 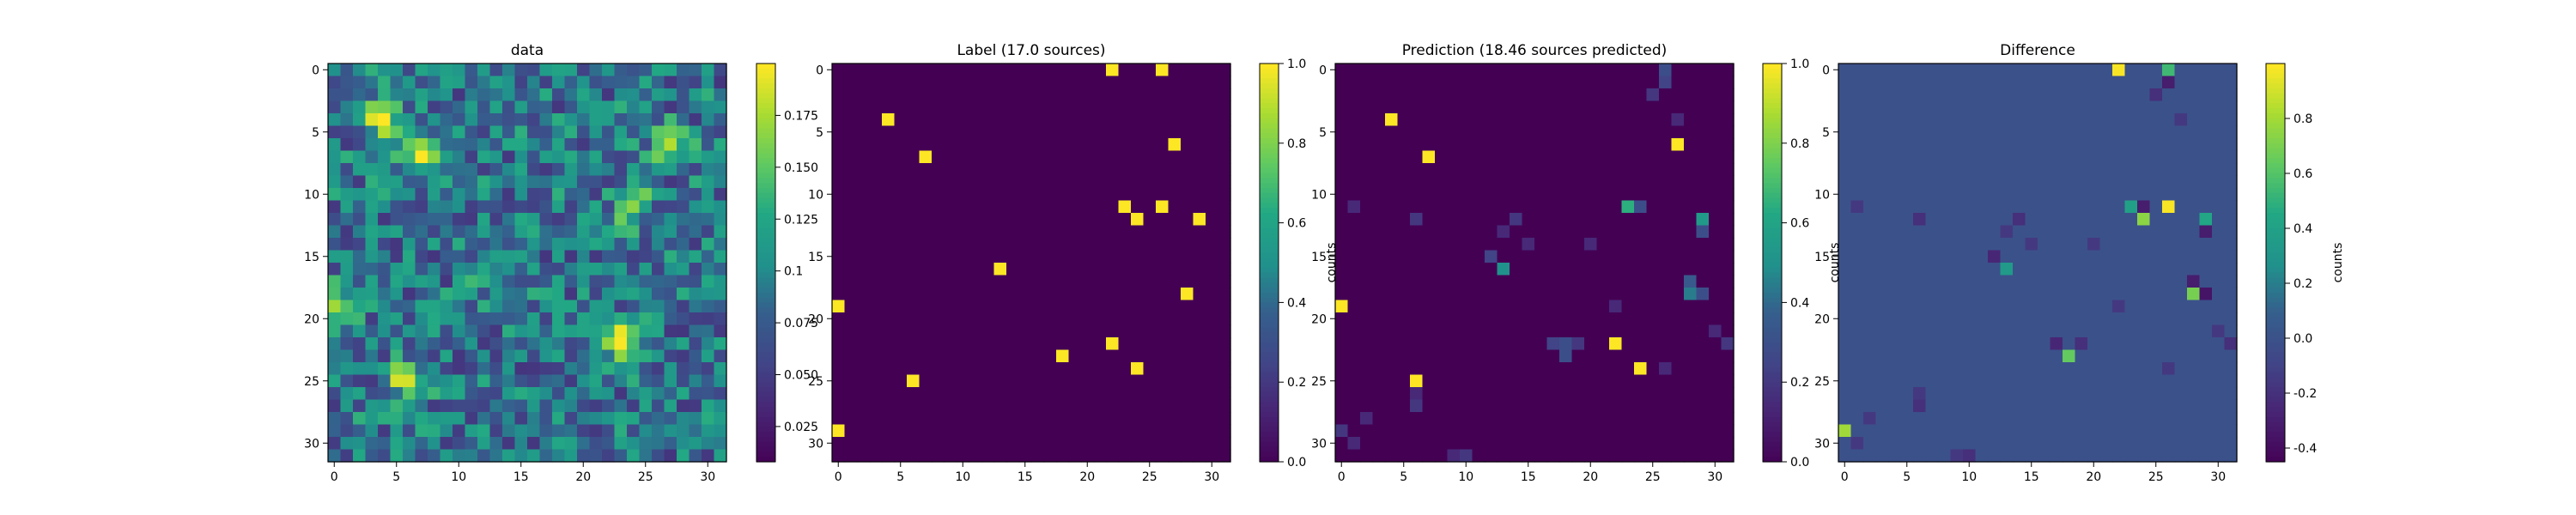 What do you see at coordinates (1822, 319) in the screenshot?
I see `y-tick-label: 20` at bounding box center [1822, 319].